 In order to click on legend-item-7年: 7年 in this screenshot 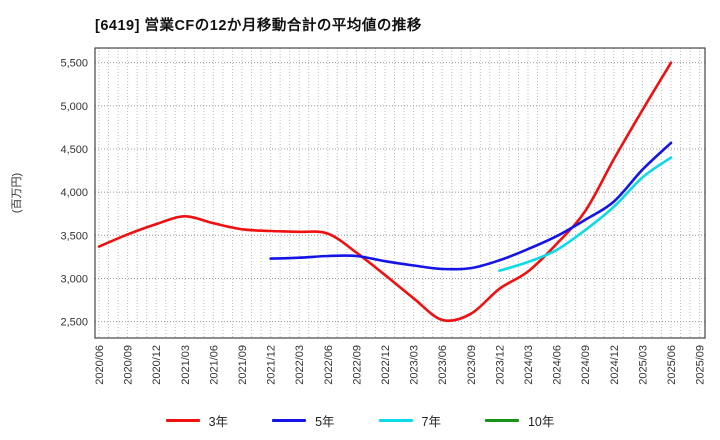, I will do `click(409, 420)`.